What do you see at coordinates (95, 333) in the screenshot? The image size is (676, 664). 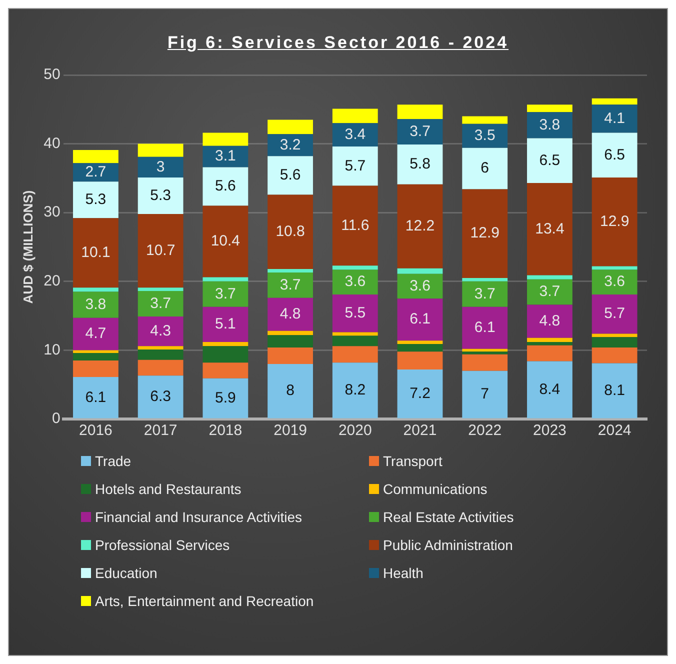 I see `data-label: 4.7` at bounding box center [95, 333].